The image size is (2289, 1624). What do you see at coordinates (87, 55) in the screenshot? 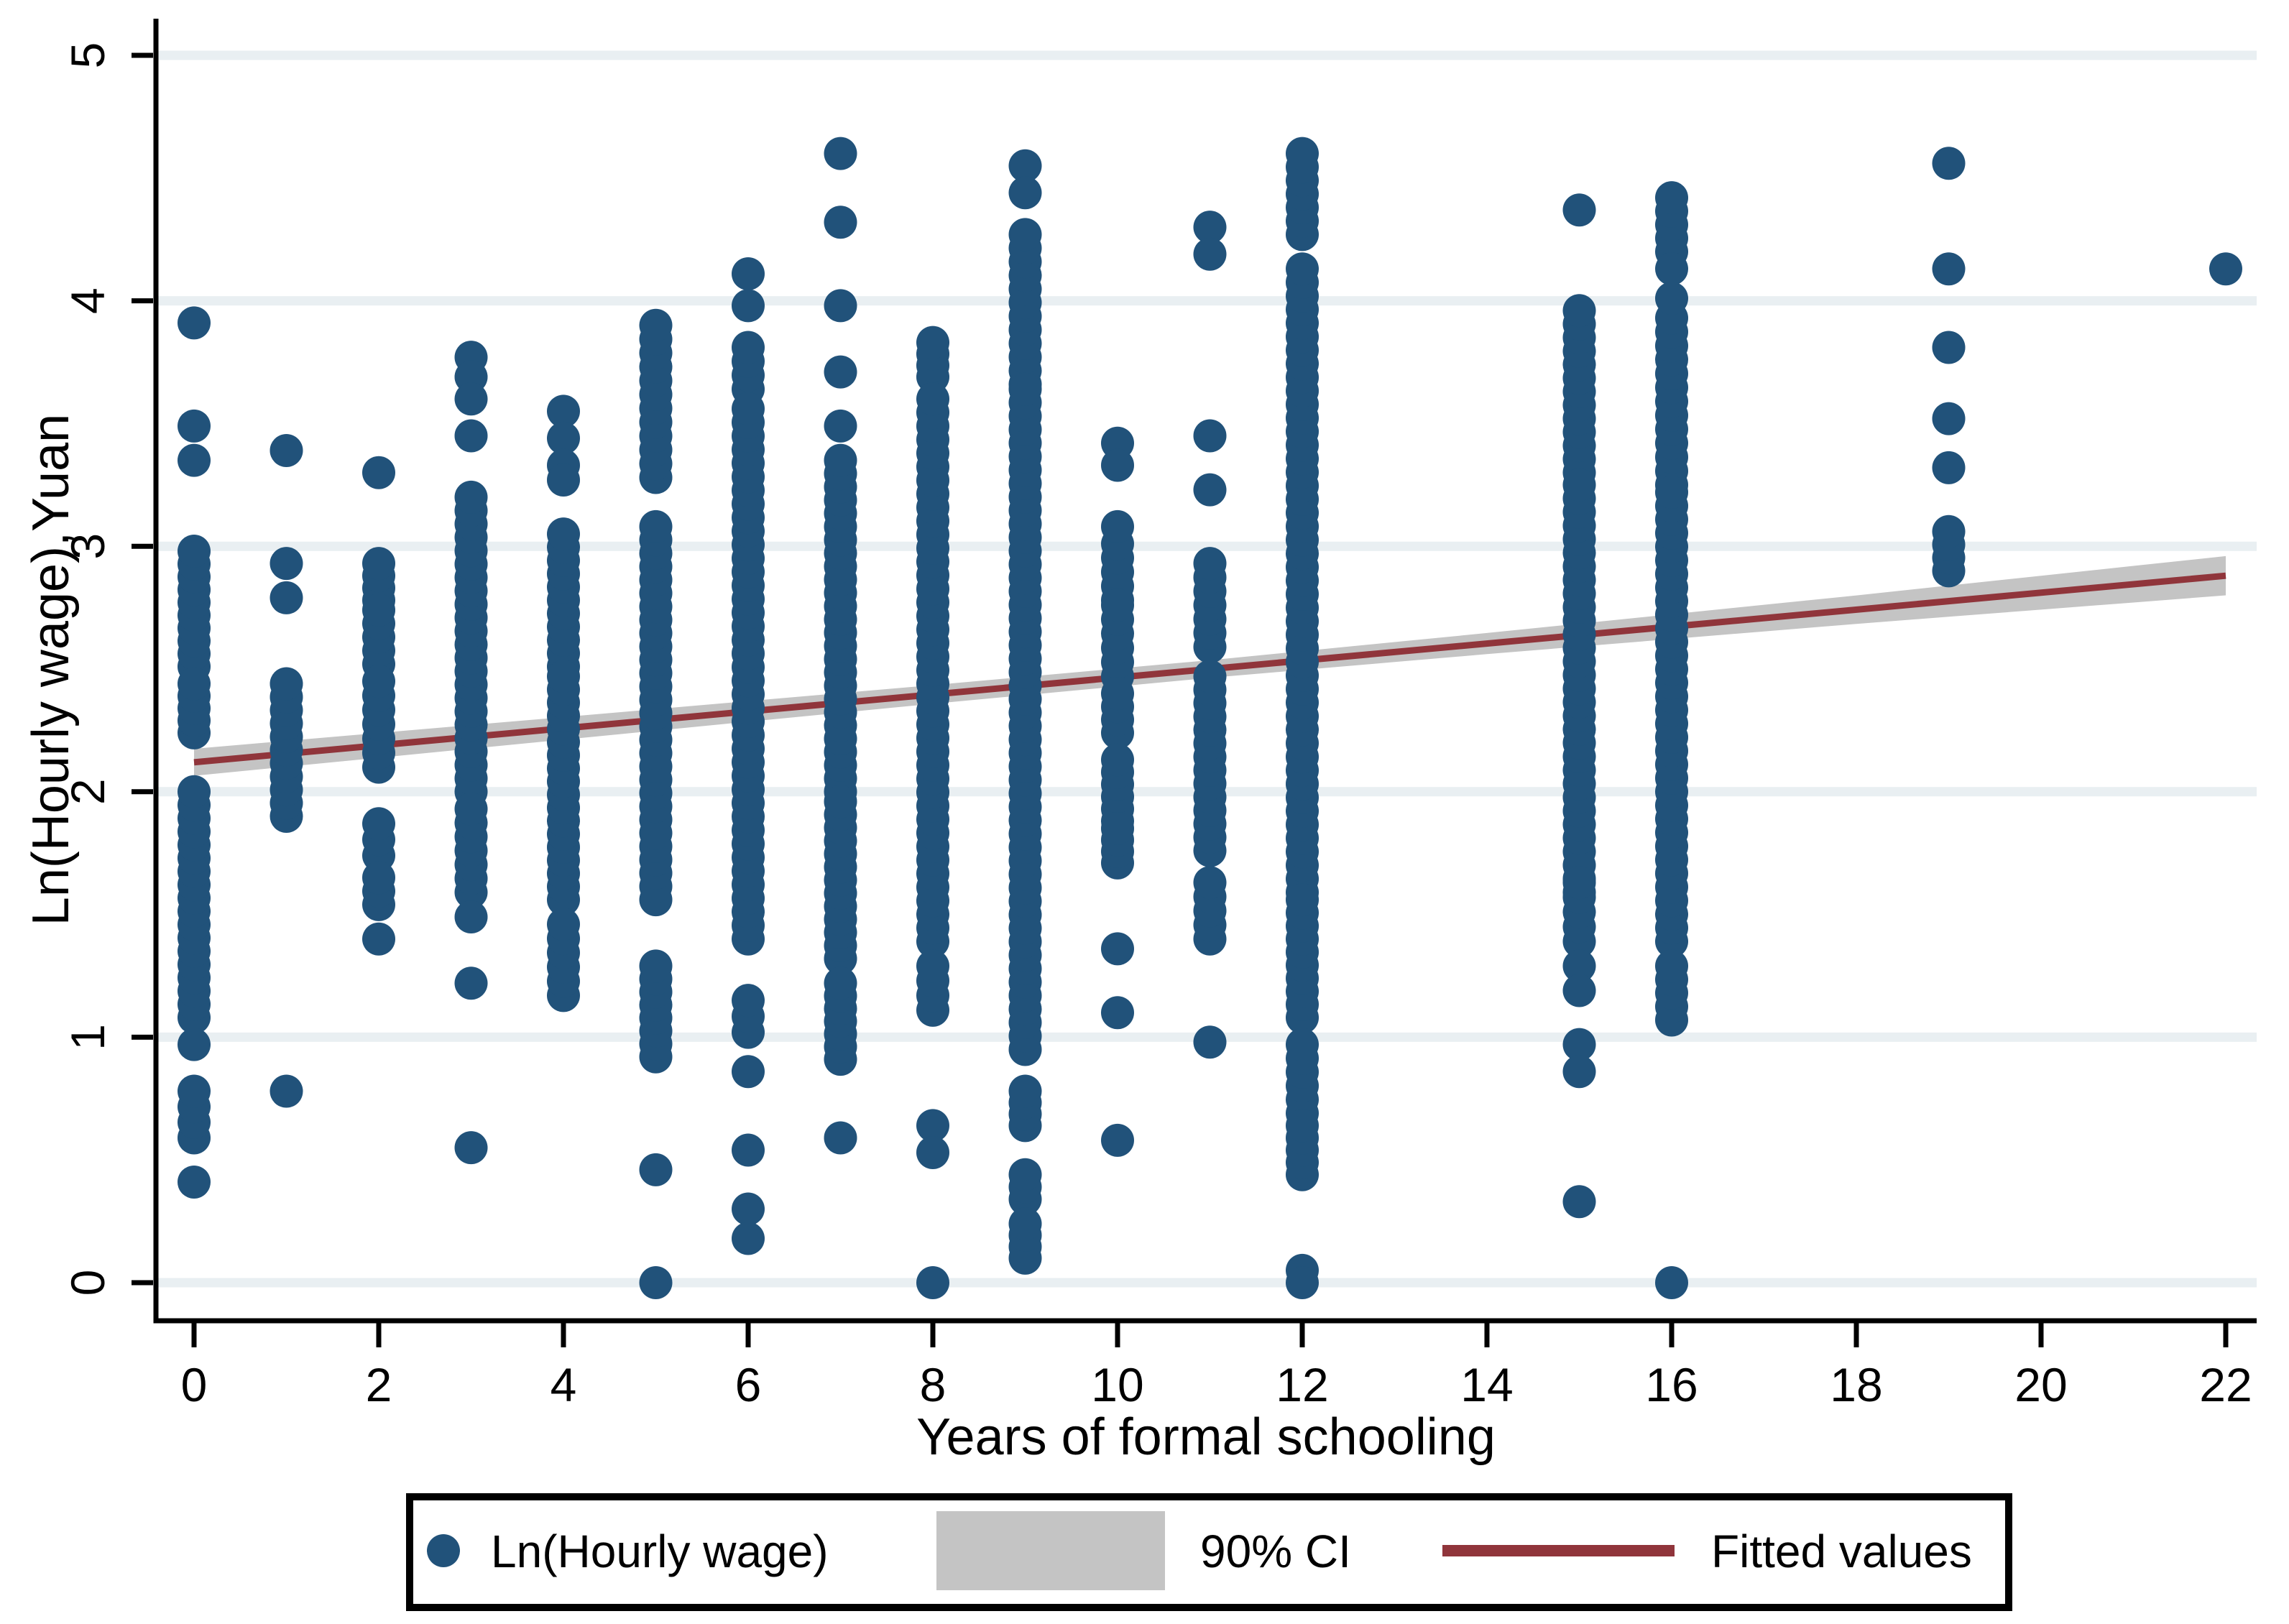
I see `y-tick-label: 5` at bounding box center [87, 55].